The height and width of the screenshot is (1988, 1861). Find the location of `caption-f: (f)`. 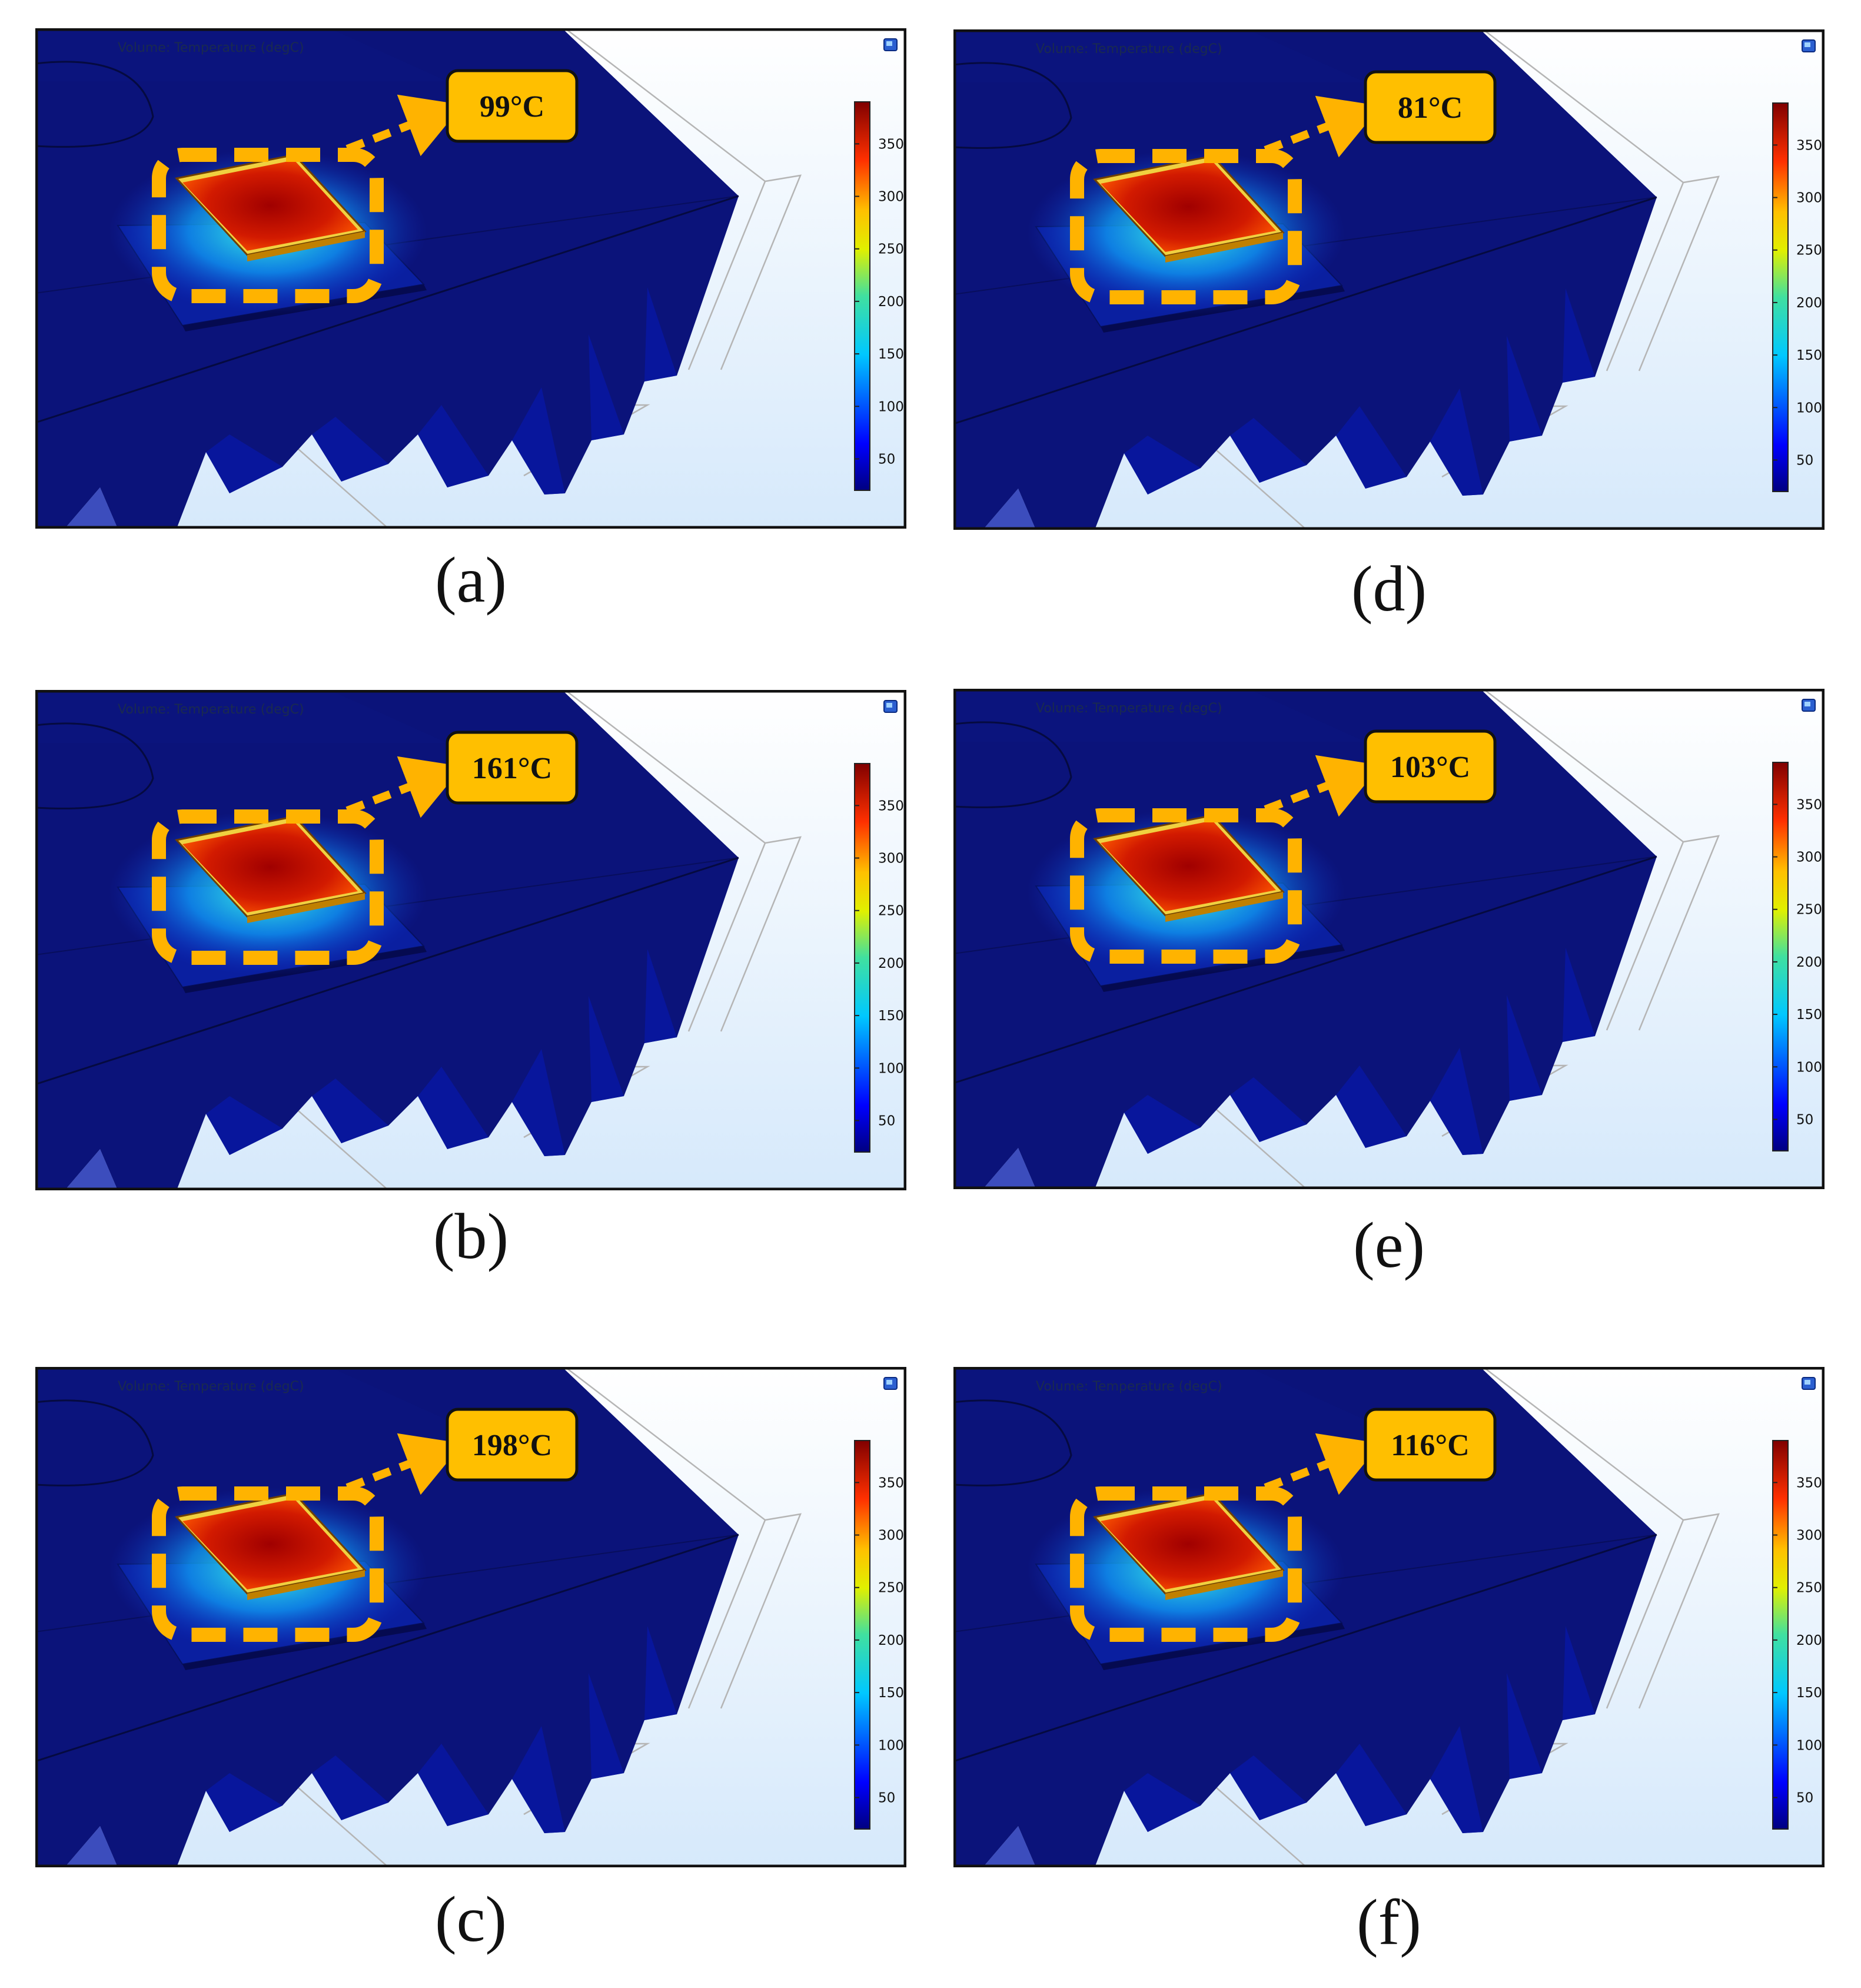

caption-f: (f) is located at coordinates (1389, 1922).